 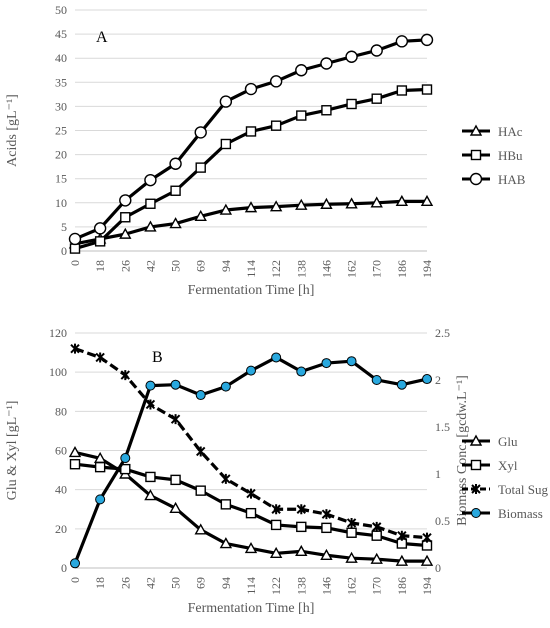 I want to click on x-tick-label: 170, so click(x=377, y=269).